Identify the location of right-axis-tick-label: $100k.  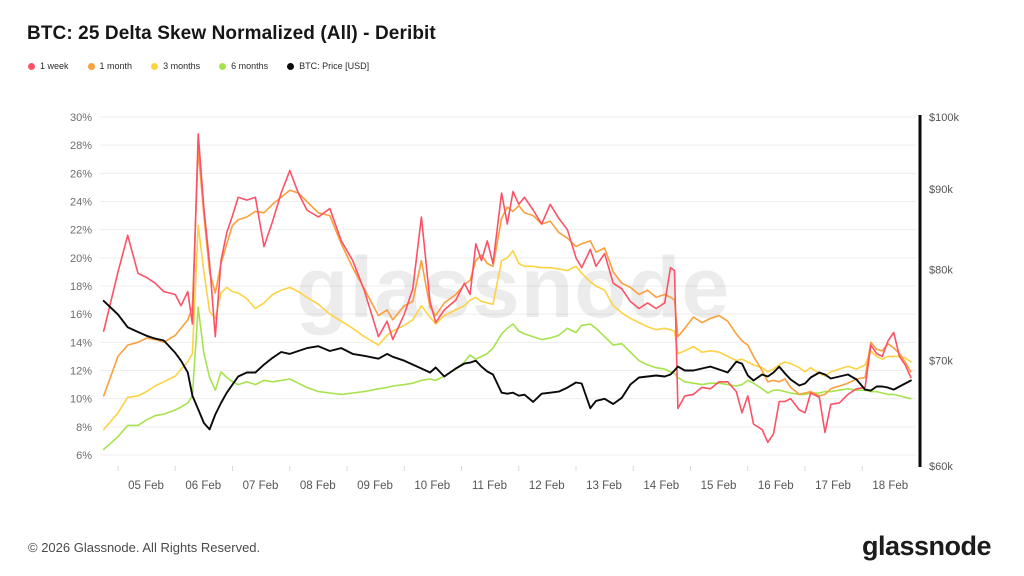
(944, 118).